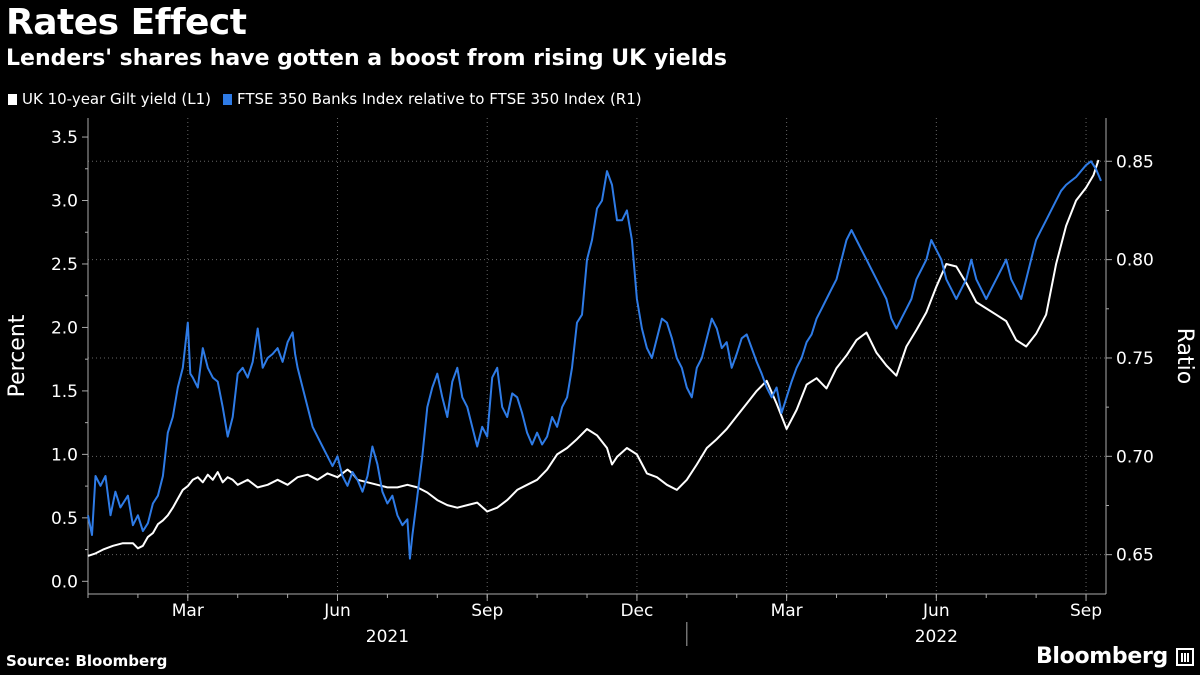 Image resolution: width=1200 pixels, height=675 pixels. I want to click on legend-swatch-gilt, so click(12, 99).